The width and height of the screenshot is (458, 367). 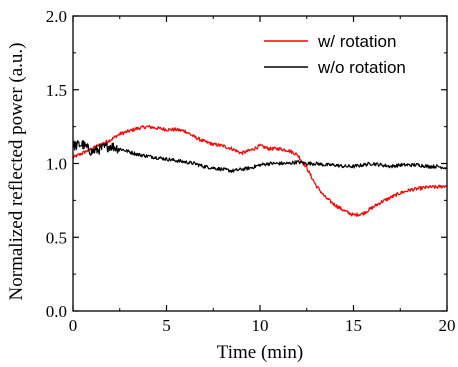 What do you see at coordinates (166, 325) in the screenshot?
I see `x-tick-label: 5` at bounding box center [166, 325].